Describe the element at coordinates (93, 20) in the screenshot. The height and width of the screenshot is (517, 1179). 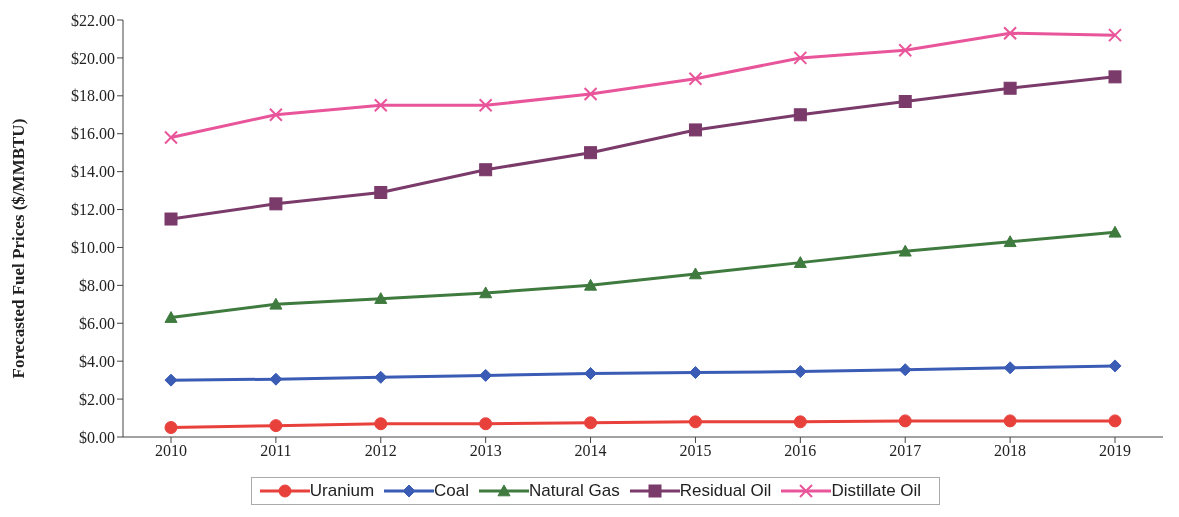
I see `y-tick-label: $22.00` at that location.